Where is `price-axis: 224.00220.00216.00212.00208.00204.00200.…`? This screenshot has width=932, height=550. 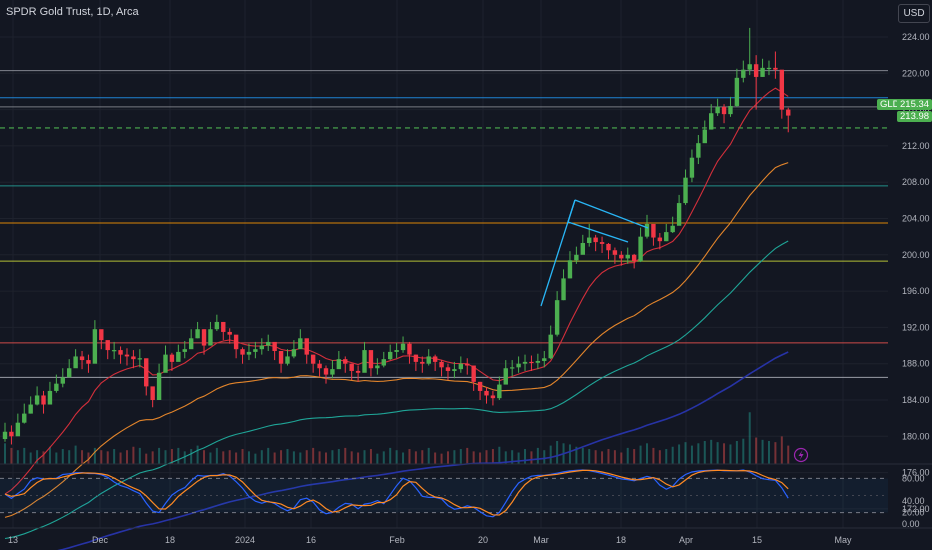
price-axis: 224.00220.00216.00212.00208.00204.00200.… is located at coordinates (916, 280).